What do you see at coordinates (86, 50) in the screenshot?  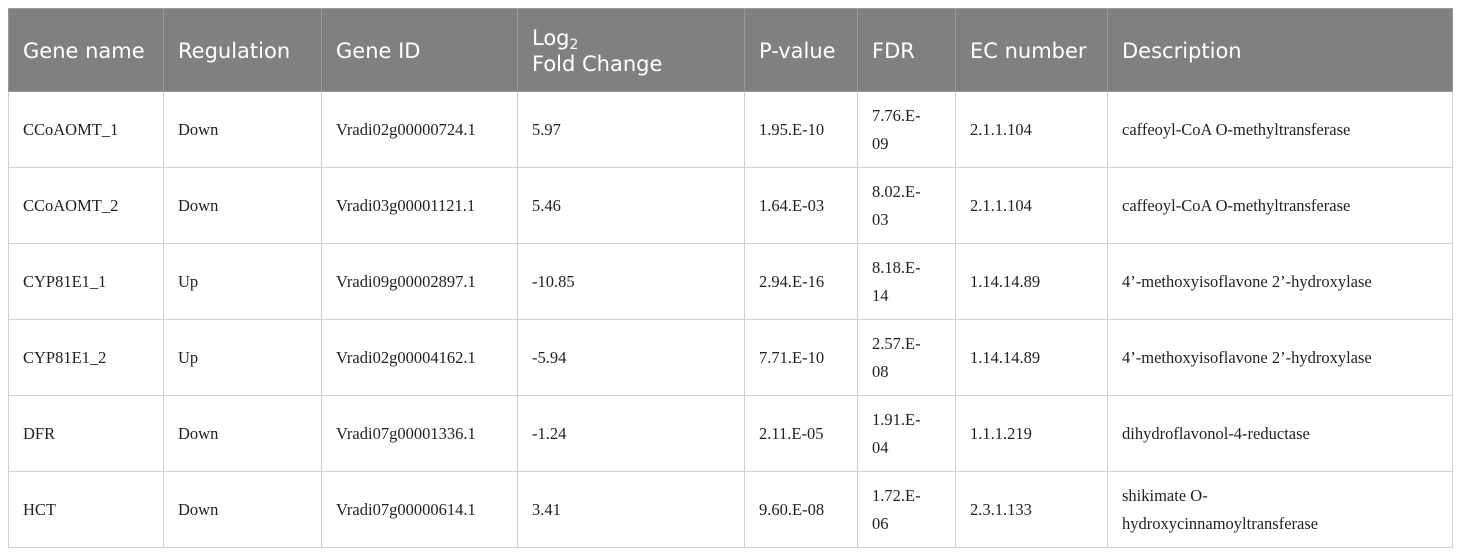 I see `column-header: Gene name` at bounding box center [86, 50].